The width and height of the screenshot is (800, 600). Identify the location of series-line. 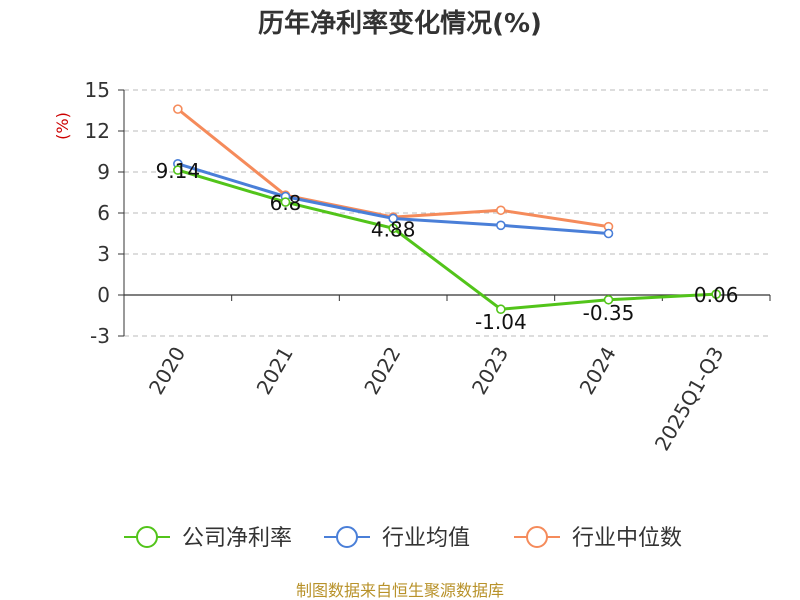
(392, 168).